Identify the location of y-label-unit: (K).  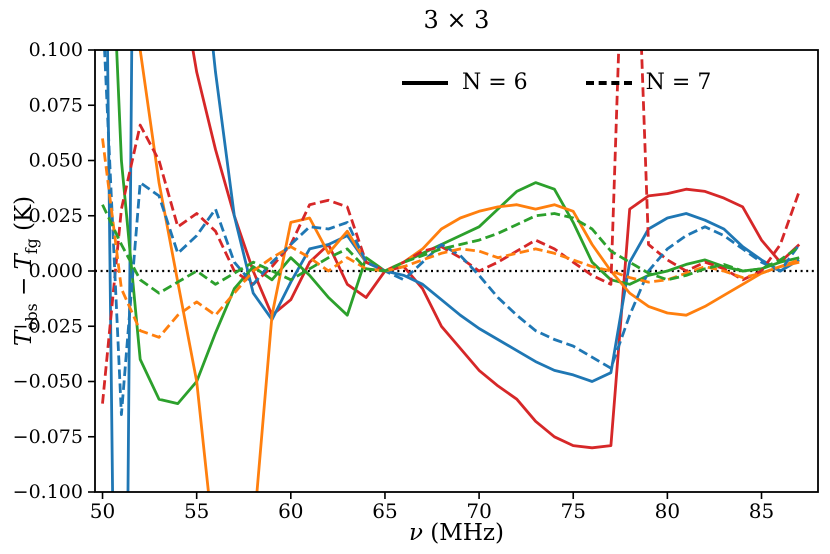
(24, 217).